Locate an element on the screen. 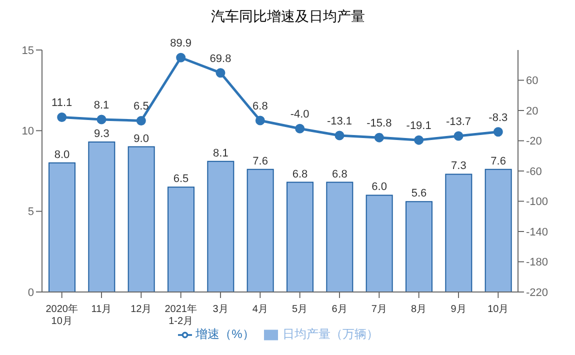 The height and width of the screenshot is (355, 575). y2-tick-label: -220 is located at coordinates (537, 292).